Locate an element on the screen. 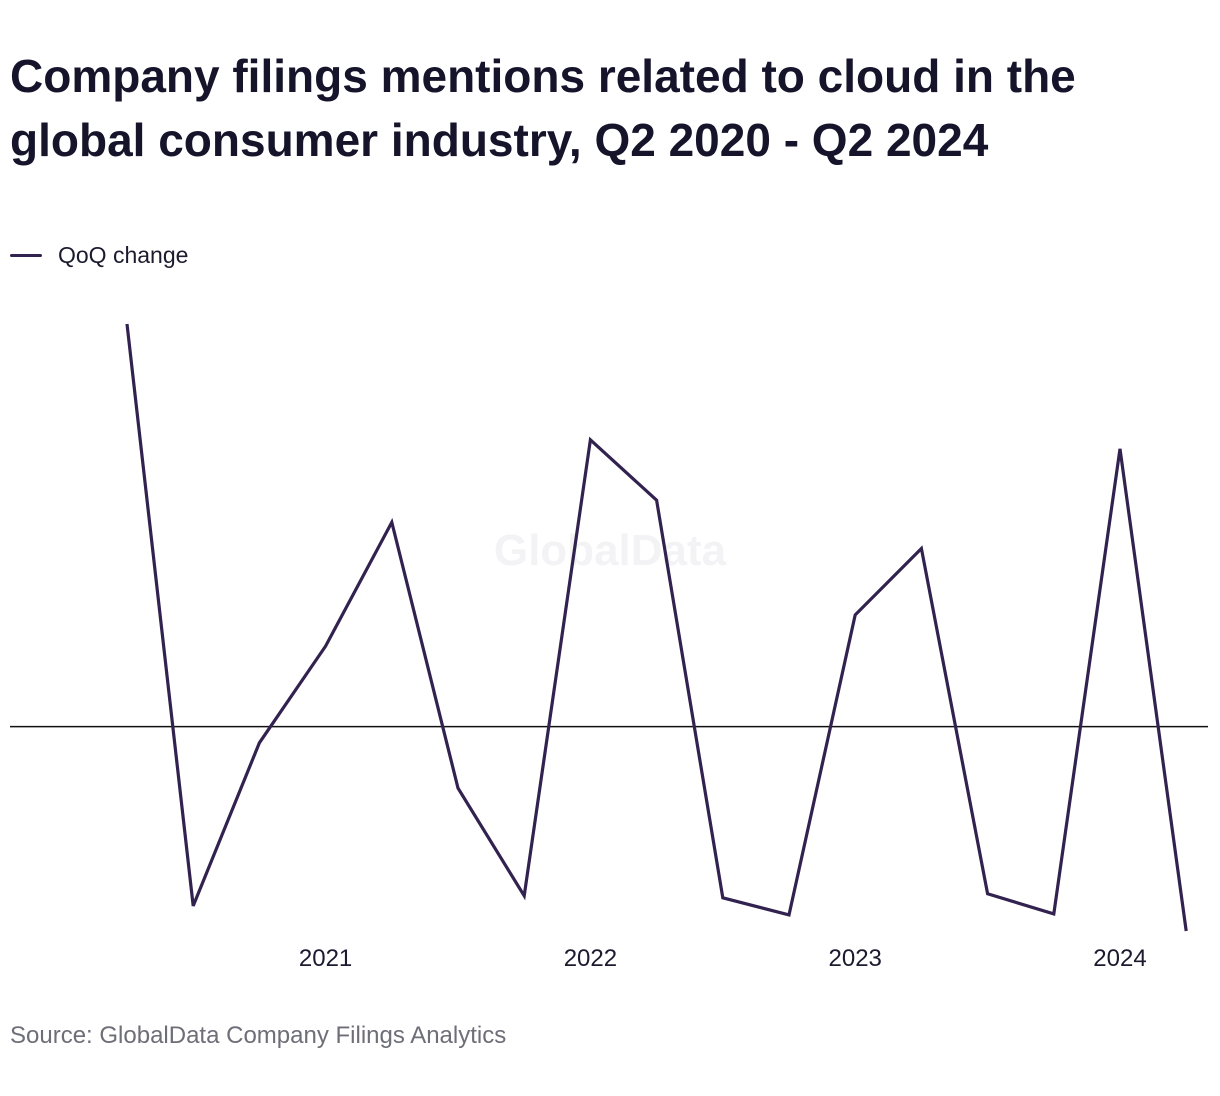 The height and width of the screenshot is (1096, 1220). watermark: GlobalData is located at coordinates (610, 550).